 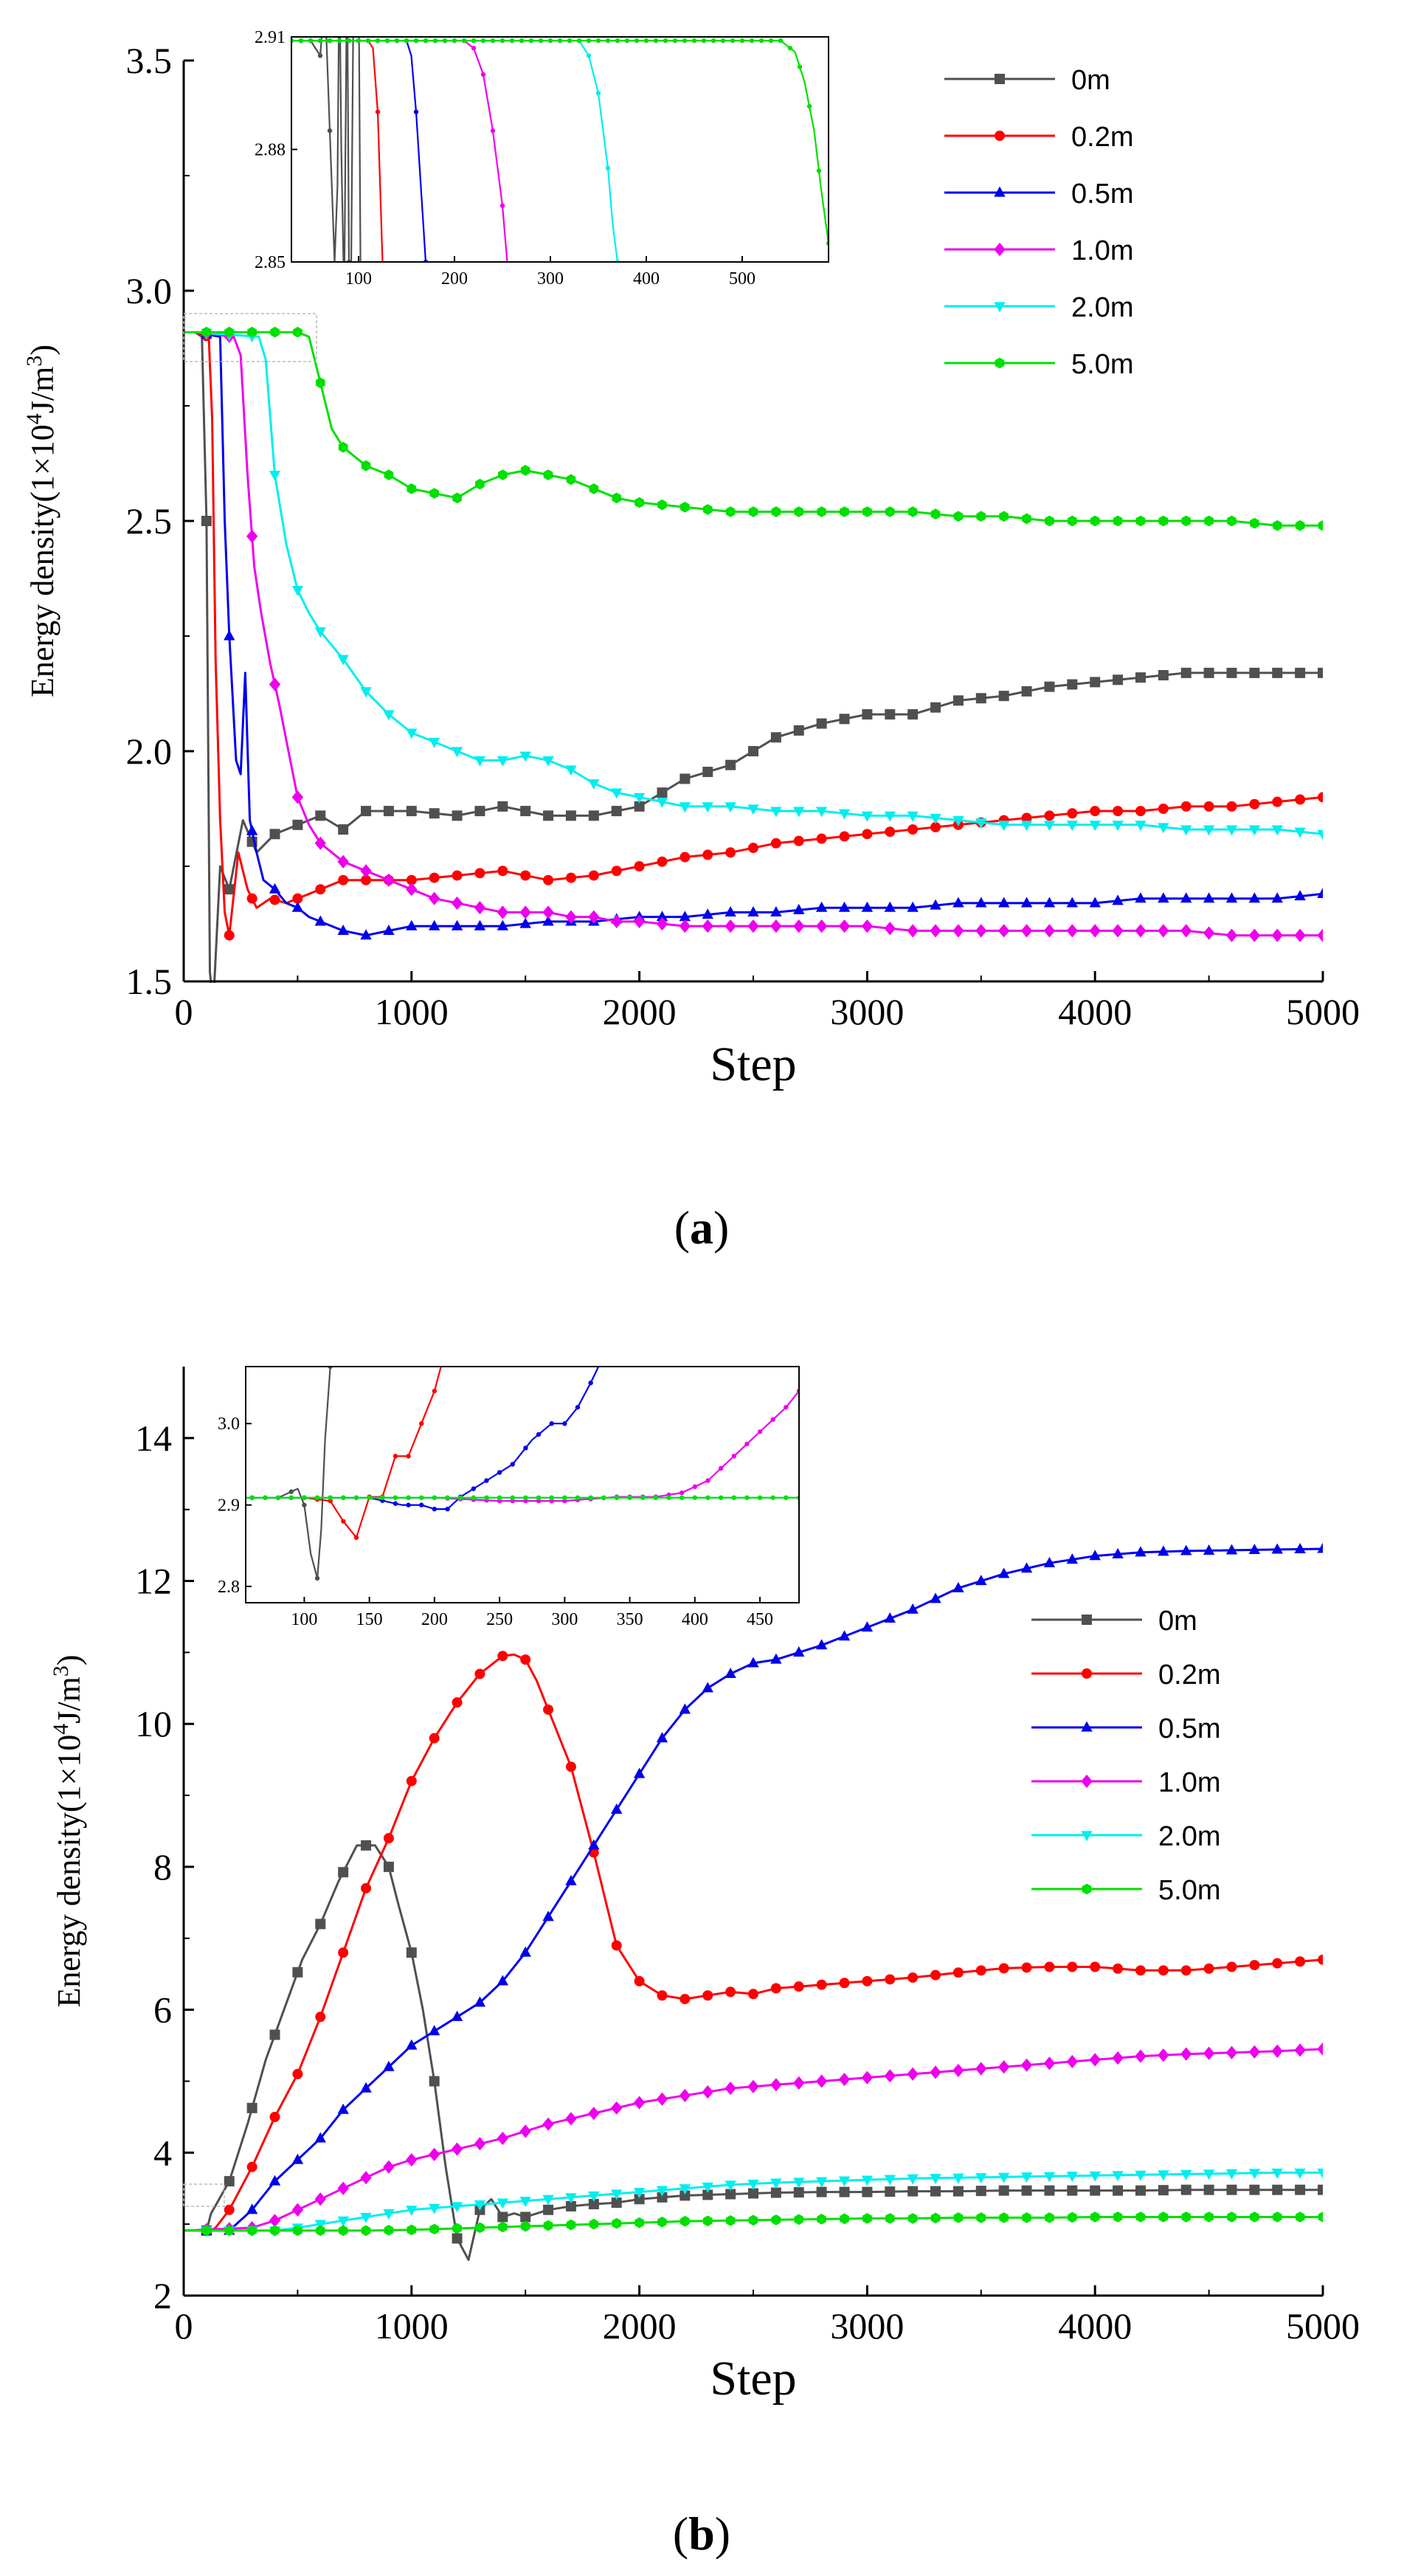 I want to click on legend-label-2.0m: 2.0m, so click(x=1102, y=307).